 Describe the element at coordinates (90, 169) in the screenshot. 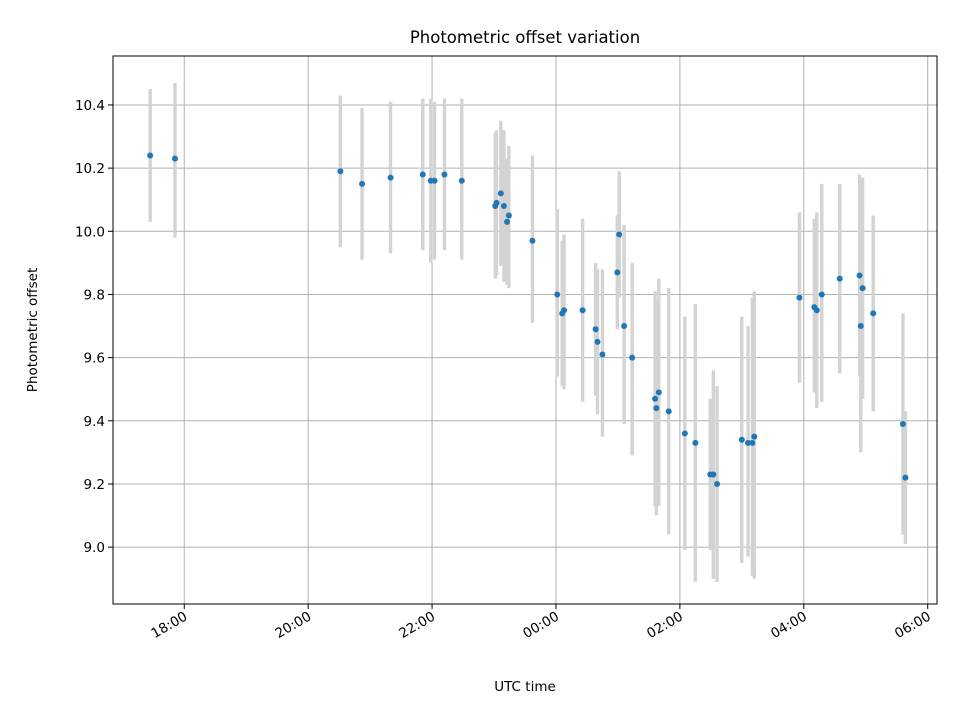

I see `y-tick-label: 10.2` at that location.